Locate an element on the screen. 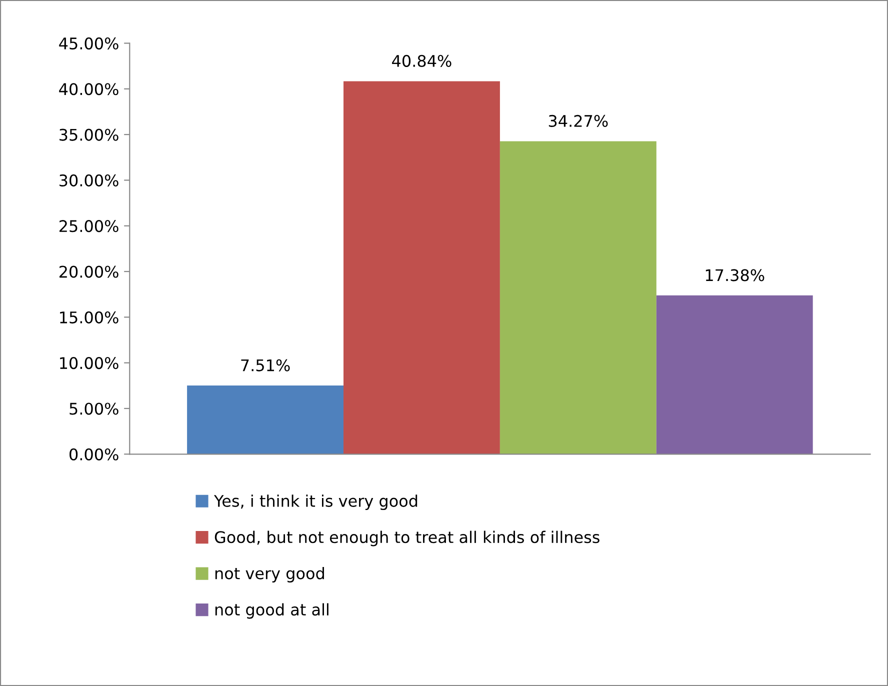  y-tick-label: 30.00% is located at coordinates (89, 180).